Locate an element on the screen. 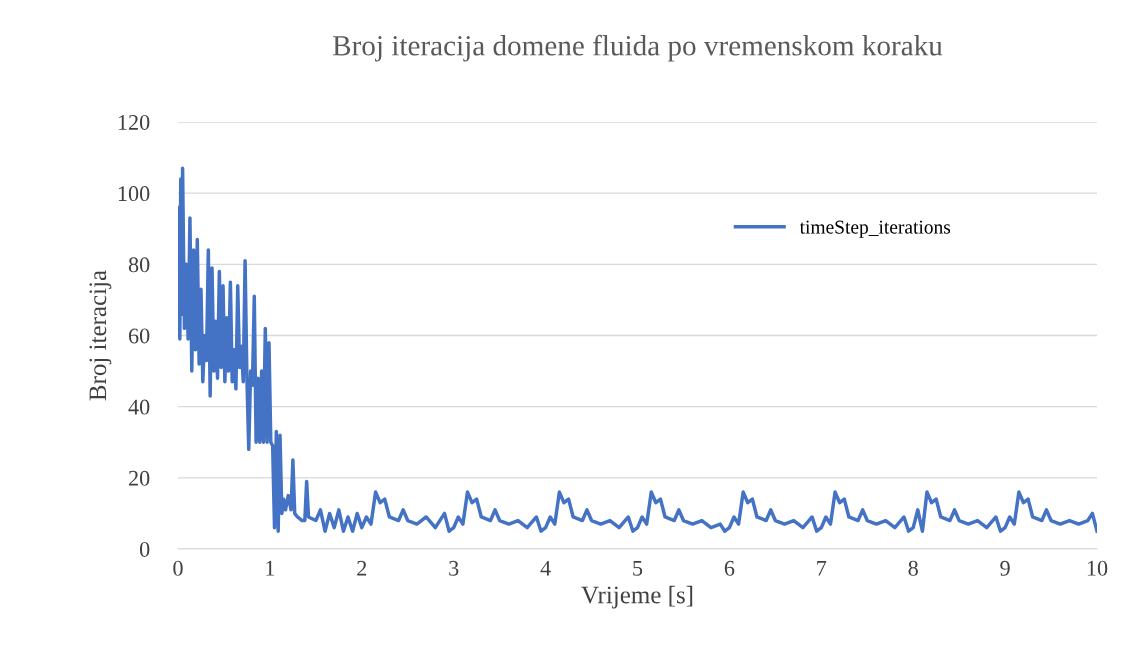  x-tick-label: 2 is located at coordinates (362, 568).